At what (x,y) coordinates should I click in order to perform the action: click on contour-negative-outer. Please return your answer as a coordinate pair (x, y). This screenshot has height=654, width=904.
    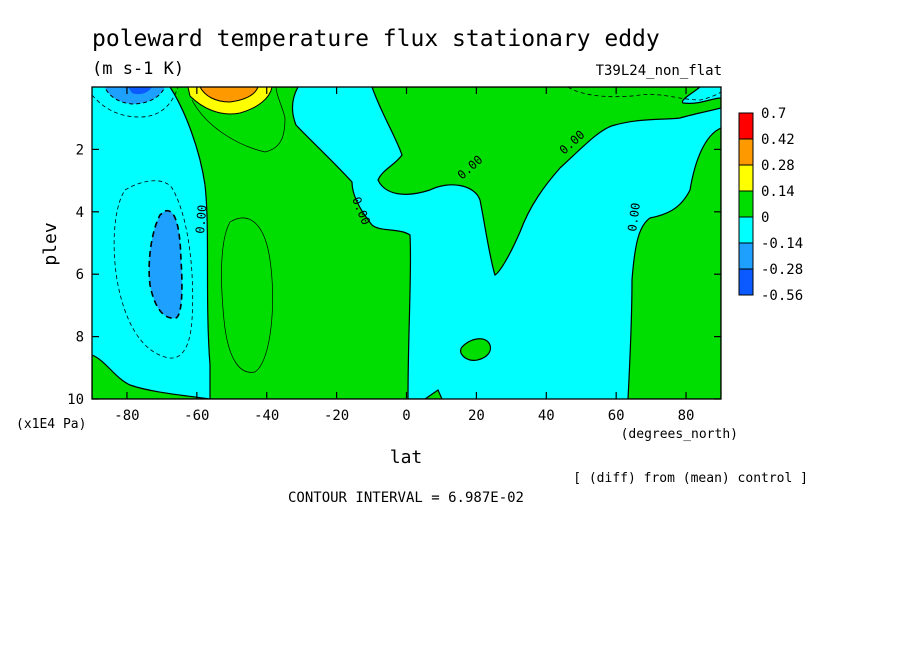
    Looking at the image, I should click on (153, 269).